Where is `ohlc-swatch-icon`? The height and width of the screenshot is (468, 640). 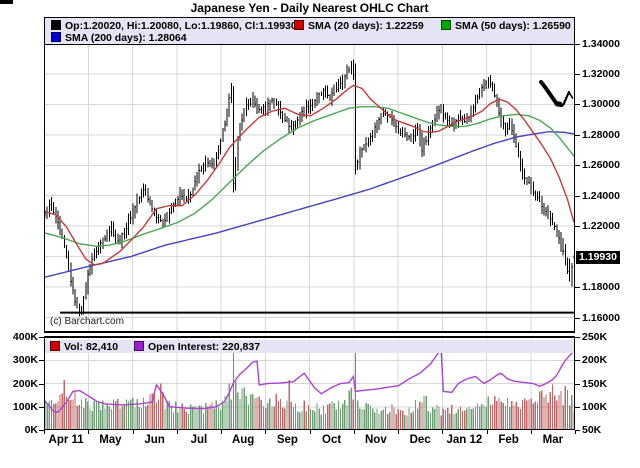 ohlc-swatch-icon is located at coordinates (56, 25).